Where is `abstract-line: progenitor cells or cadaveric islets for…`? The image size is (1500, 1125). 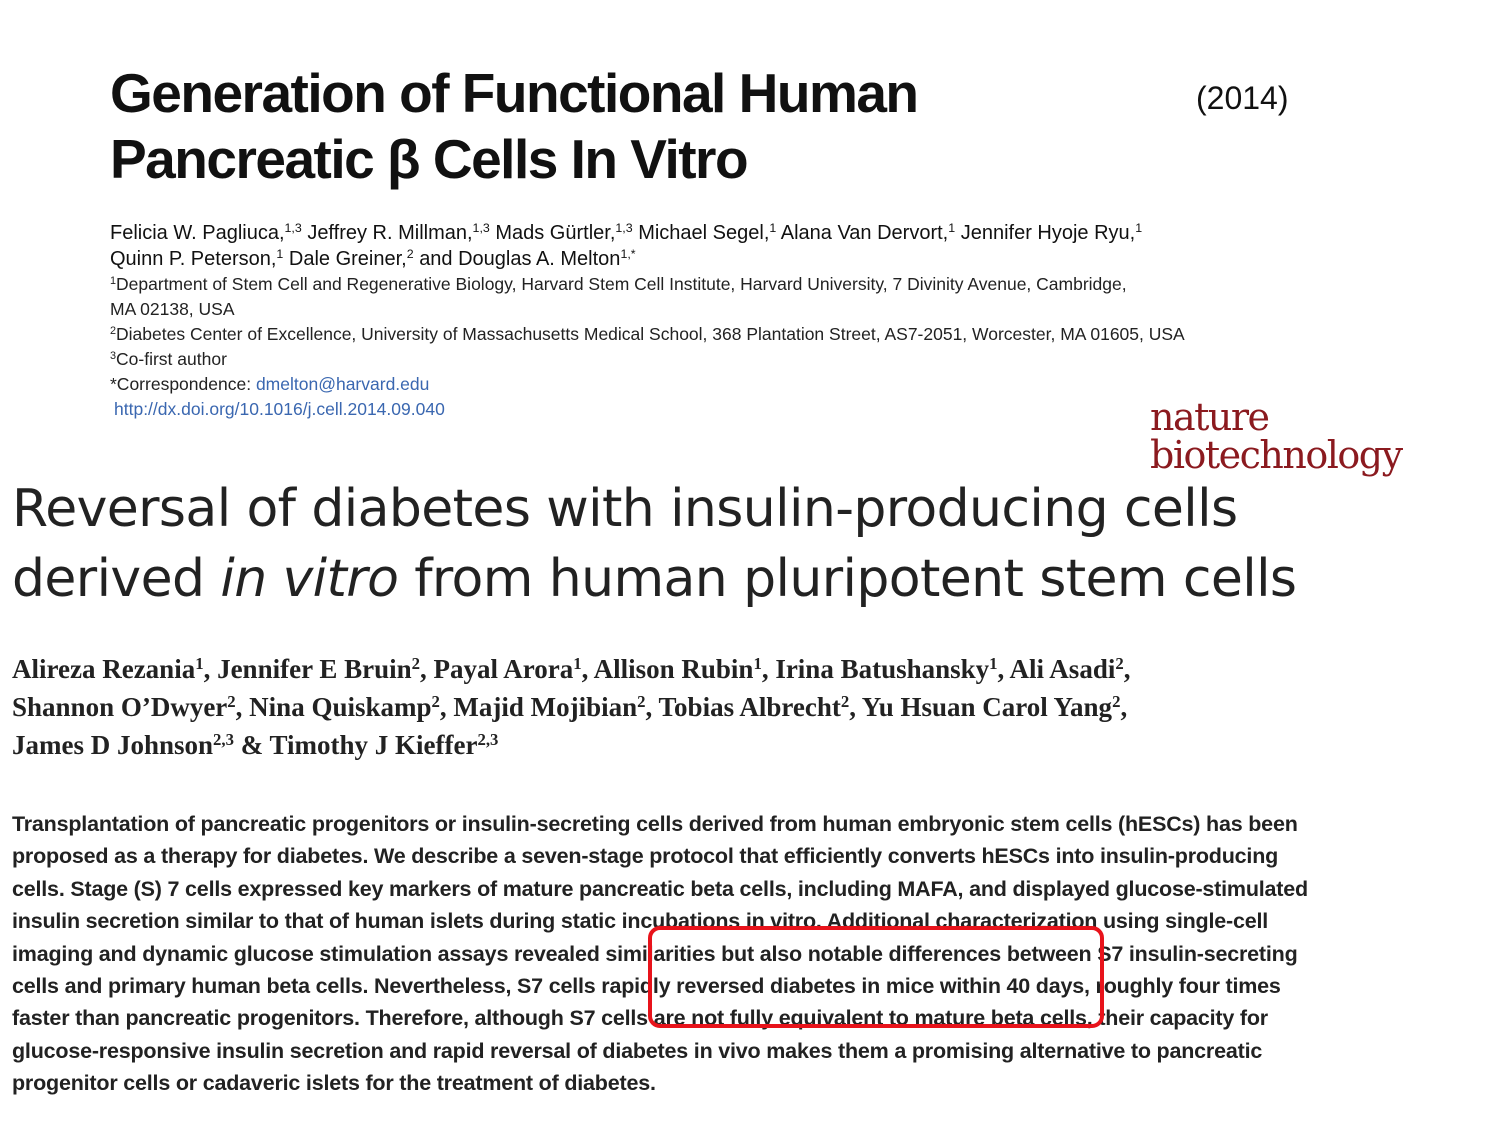 abstract-line: progenitor cells or cadaveric islets for… is located at coordinates (334, 1083).